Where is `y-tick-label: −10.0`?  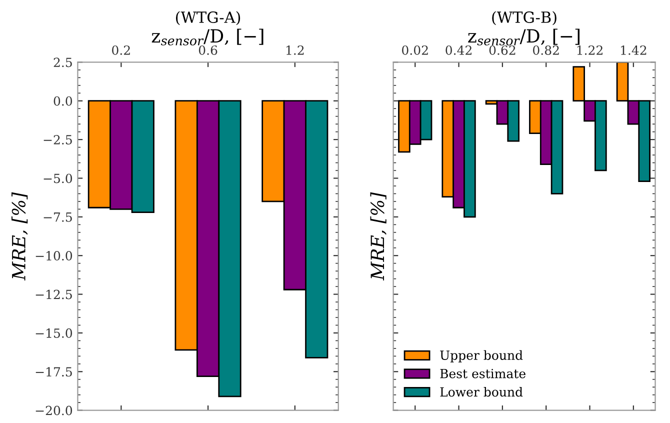 y-tick-label: −10.0 is located at coordinates (54, 256).